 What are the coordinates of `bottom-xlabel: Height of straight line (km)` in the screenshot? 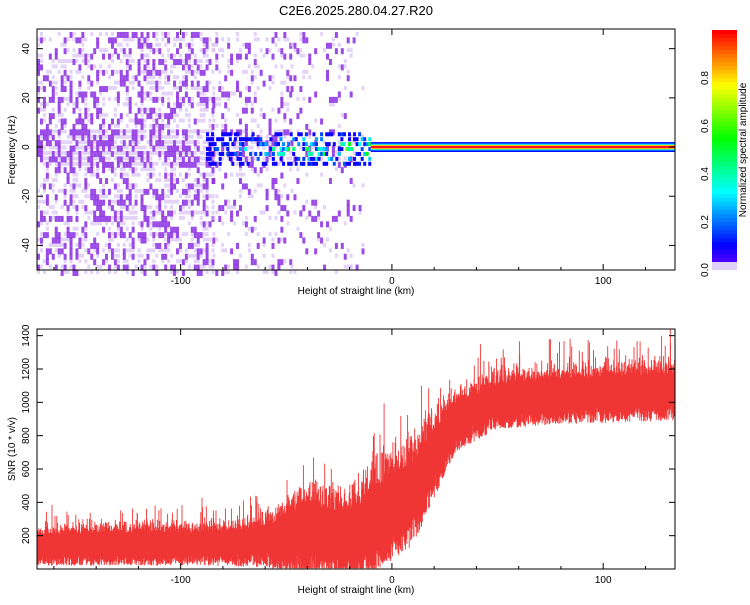 It's located at (356, 590).